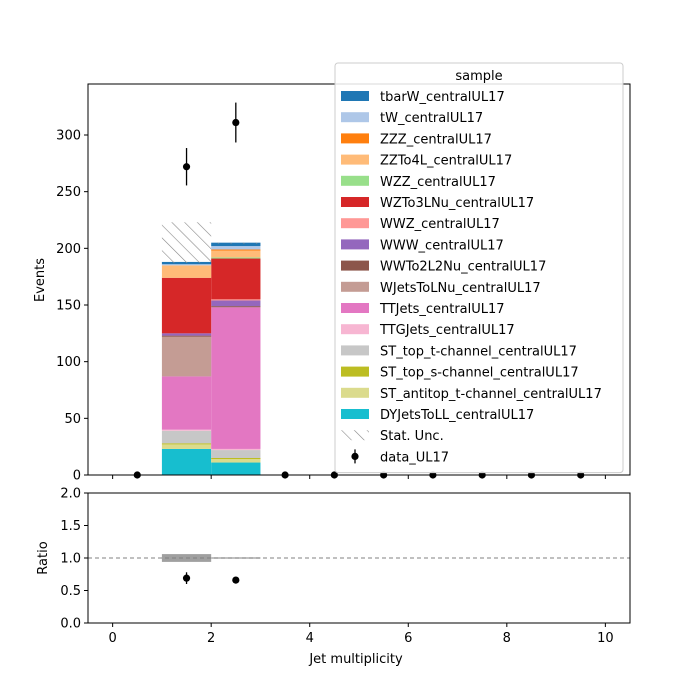 This screenshot has height=700, width=700. Describe the element at coordinates (355, 392) in the screenshot. I see `legend-swatch-ST_antitop_t-channel_centralUL17` at that location.